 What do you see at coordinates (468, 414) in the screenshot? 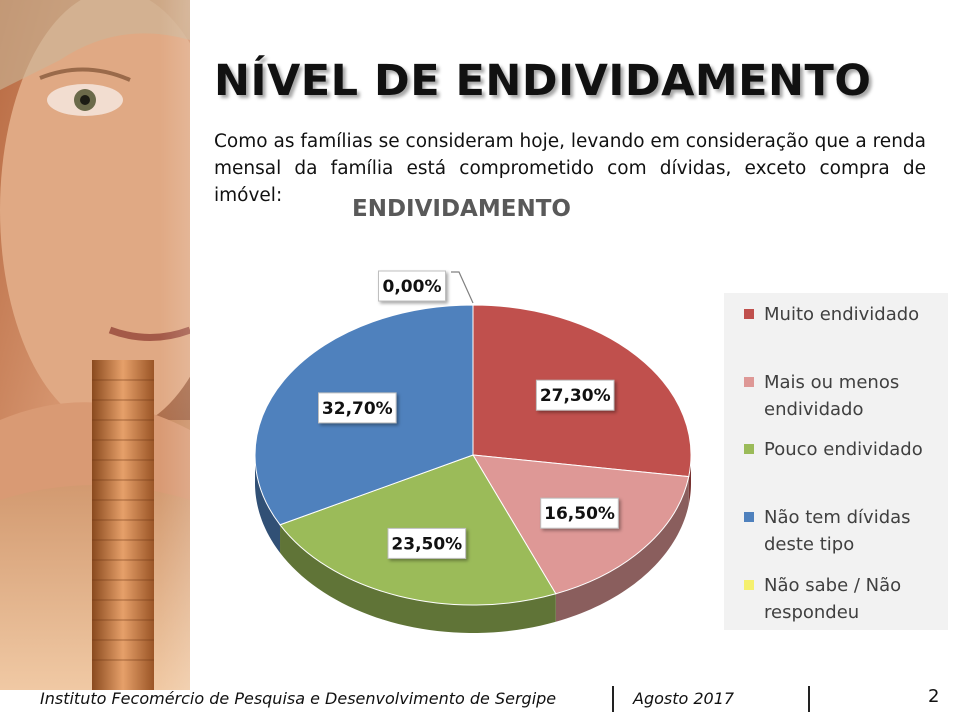
I see `pie-labels: 27,30% 16,50% 23,50% 32,70% 0,00%` at bounding box center [468, 414].